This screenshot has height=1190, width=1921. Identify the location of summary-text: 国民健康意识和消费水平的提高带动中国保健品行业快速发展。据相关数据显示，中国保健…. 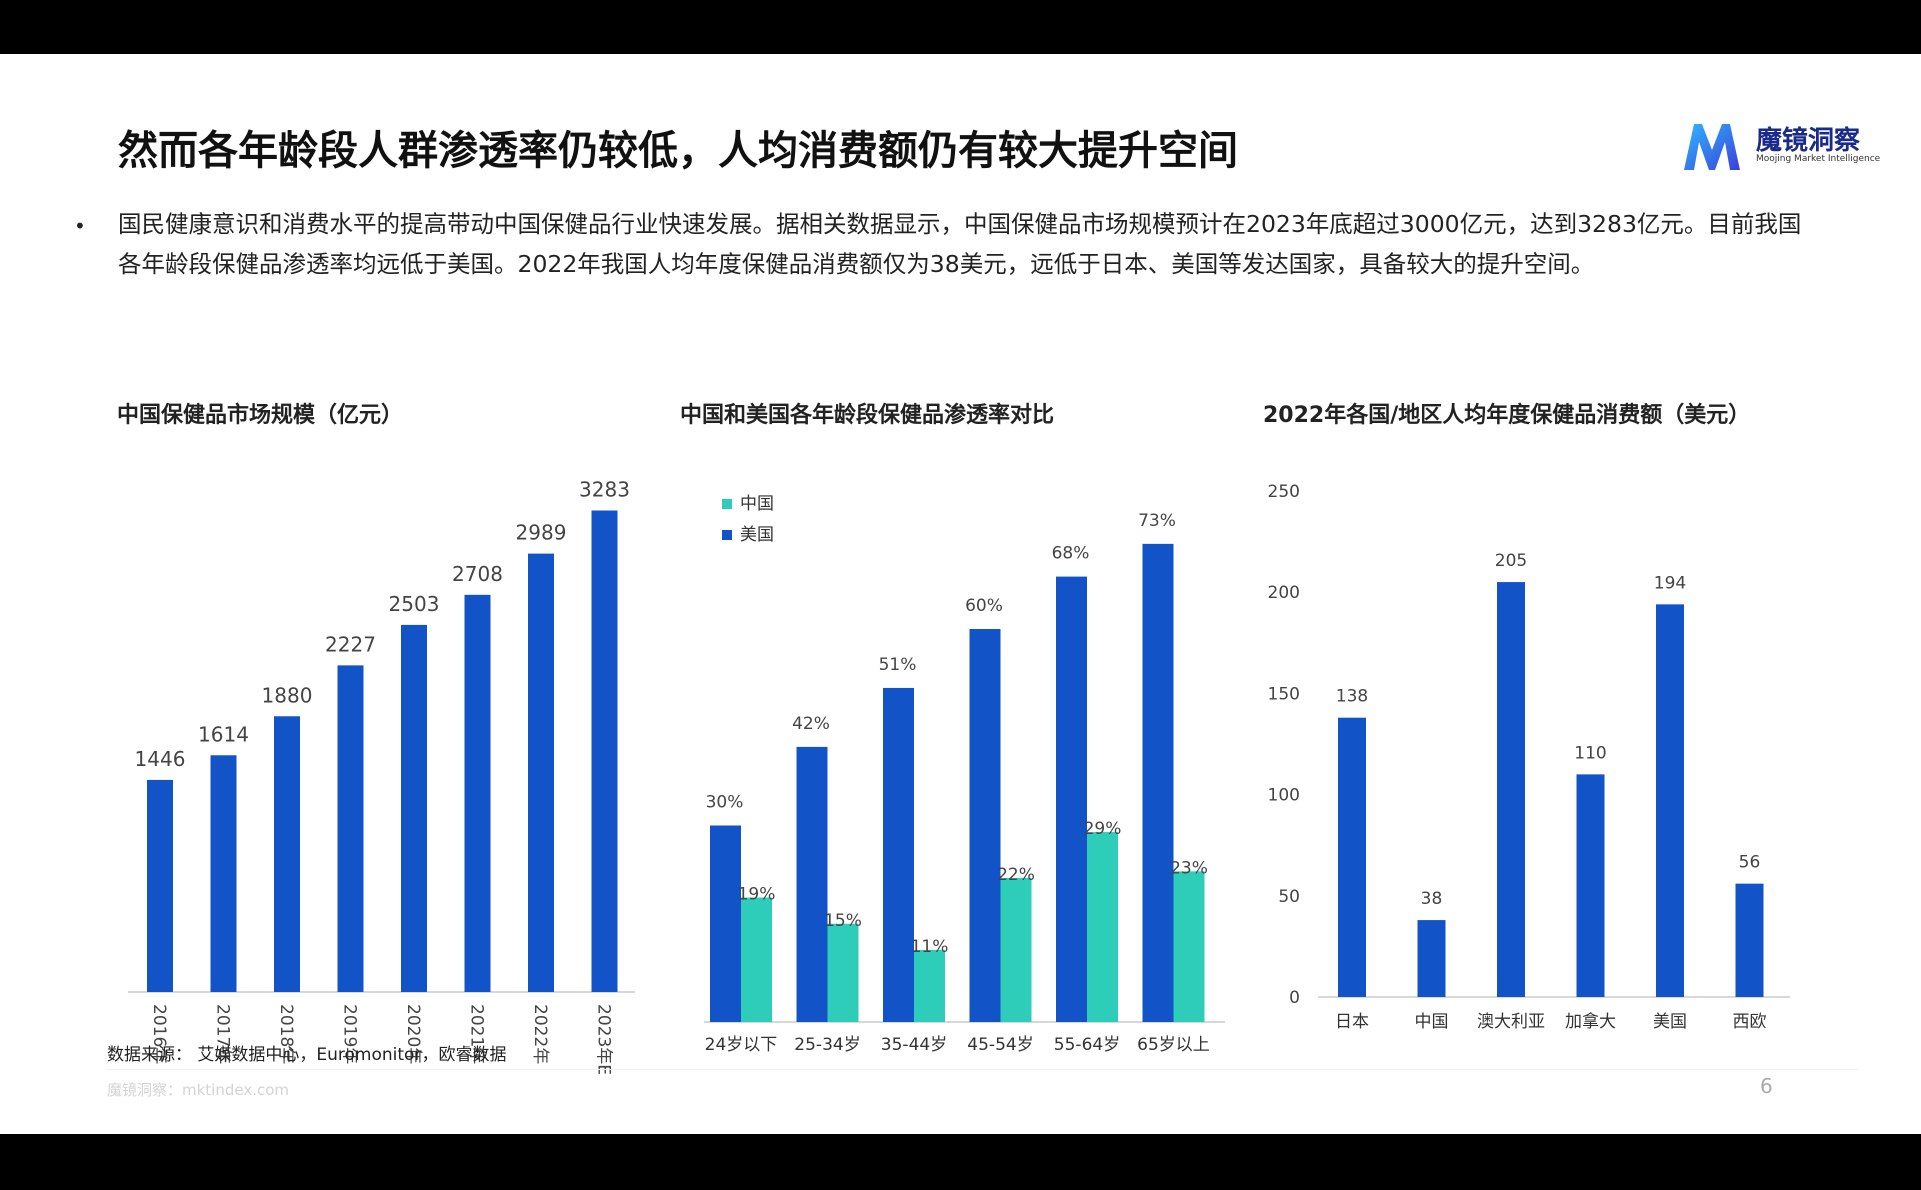
(960, 244).